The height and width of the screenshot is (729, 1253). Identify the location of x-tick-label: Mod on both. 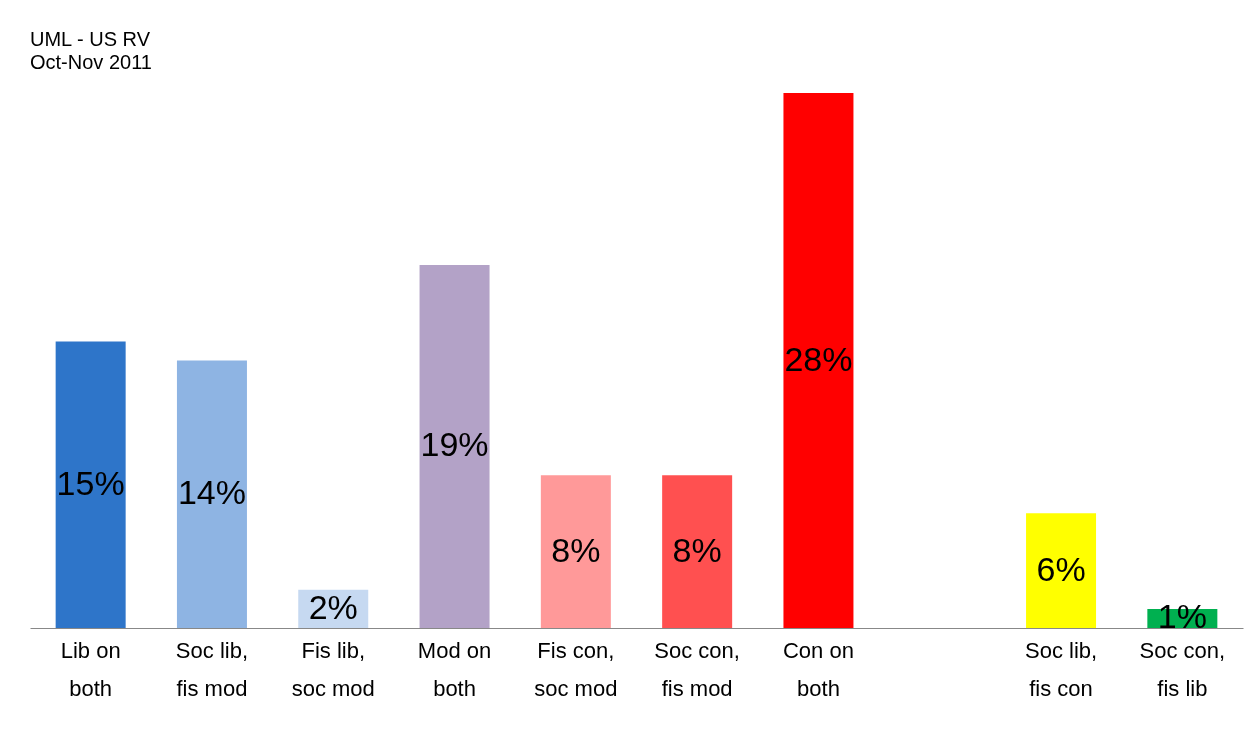
(454, 669).